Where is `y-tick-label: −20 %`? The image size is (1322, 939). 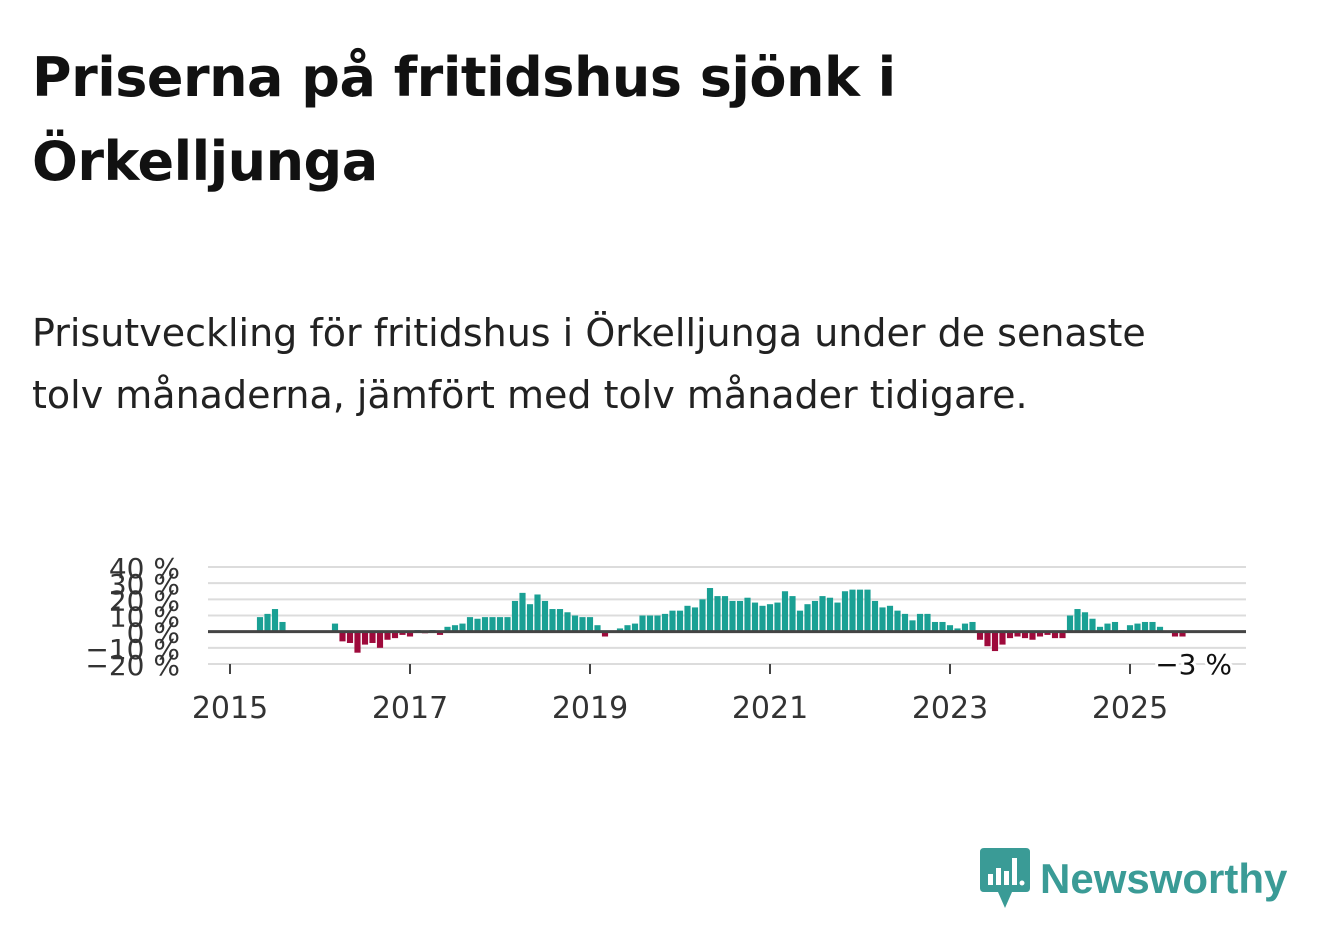
y-tick-label: −20 % is located at coordinates (132, 665).